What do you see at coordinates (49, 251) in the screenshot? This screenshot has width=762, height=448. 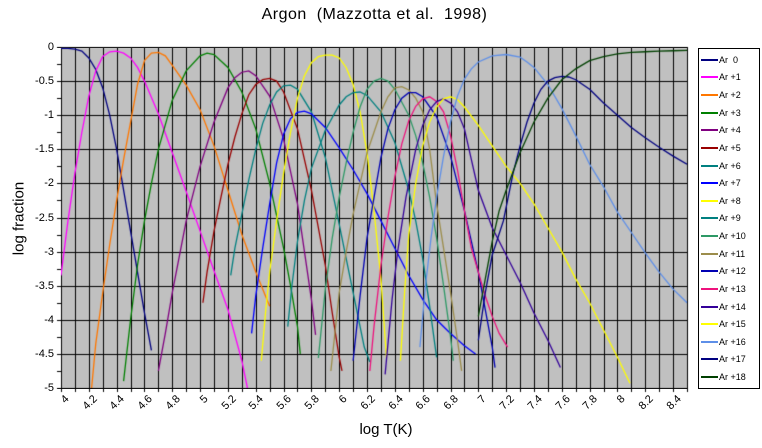 I see `y-tick-label: -3` at bounding box center [49, 251].